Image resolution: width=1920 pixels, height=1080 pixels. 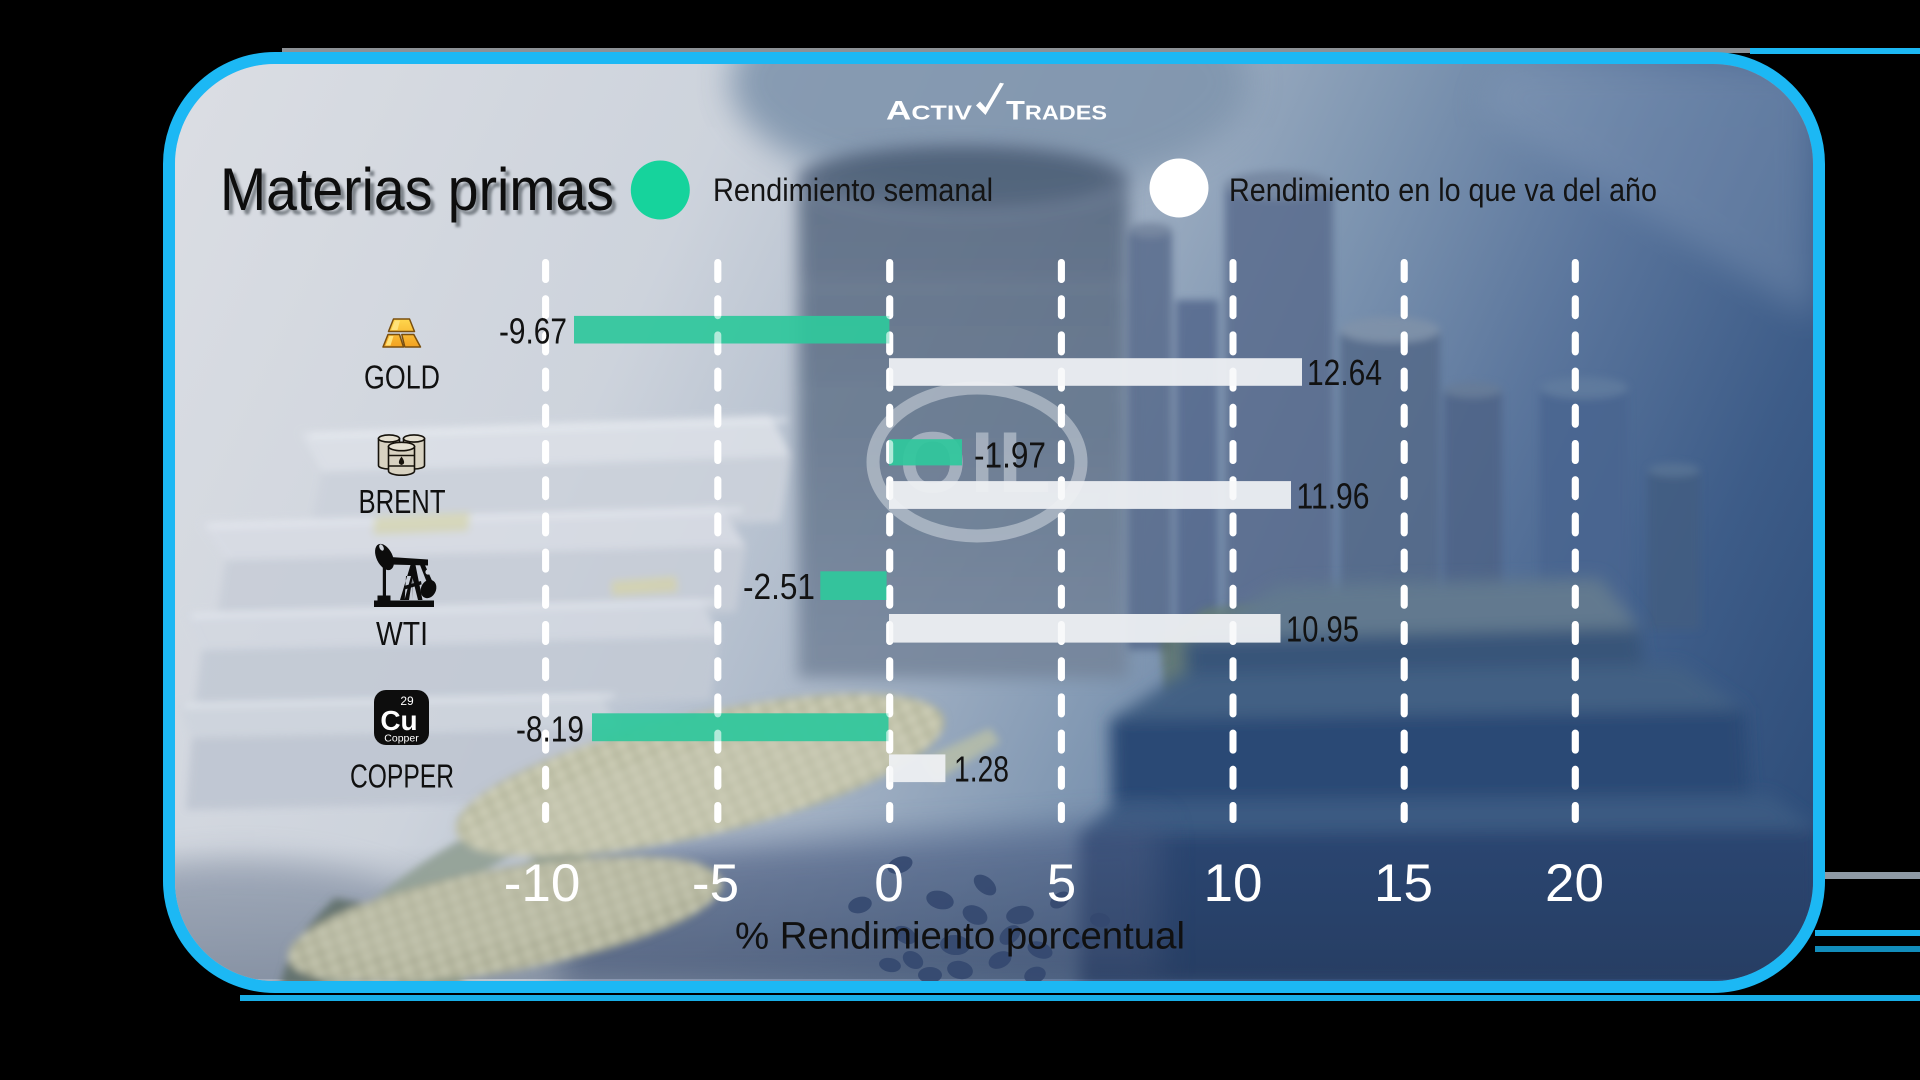 What do you see at coordinates (1061, 883) in the screenshot?
I see `svg-text: 5` at bounding box center [1061, 883].